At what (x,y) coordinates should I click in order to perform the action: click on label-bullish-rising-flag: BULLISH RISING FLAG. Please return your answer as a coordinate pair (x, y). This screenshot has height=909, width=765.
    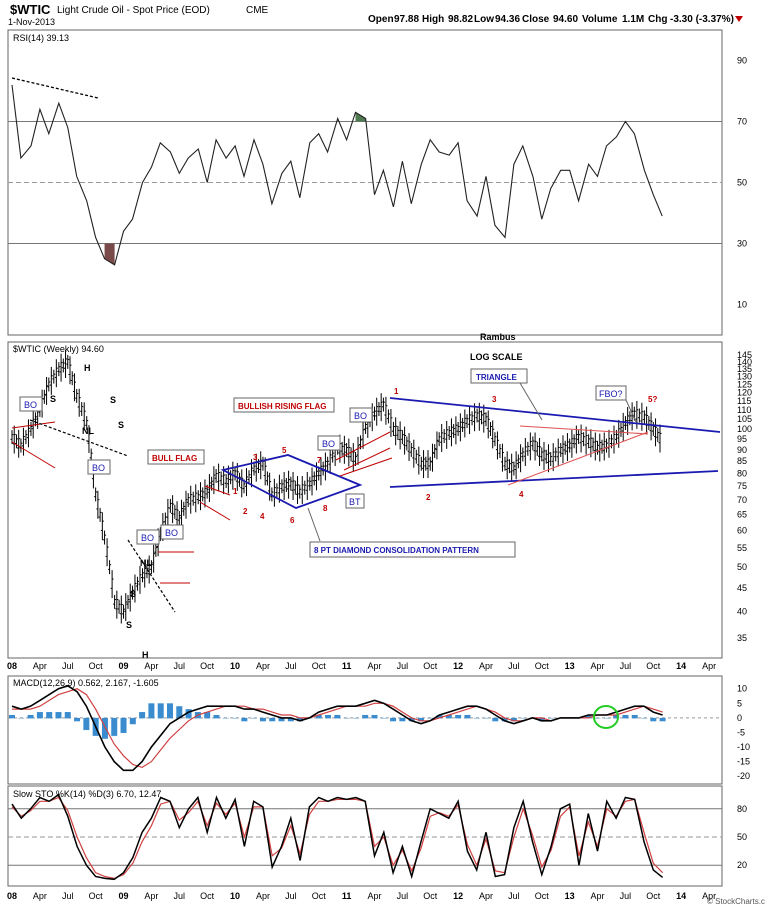
    Looking at the image, I should click on (284, 405).